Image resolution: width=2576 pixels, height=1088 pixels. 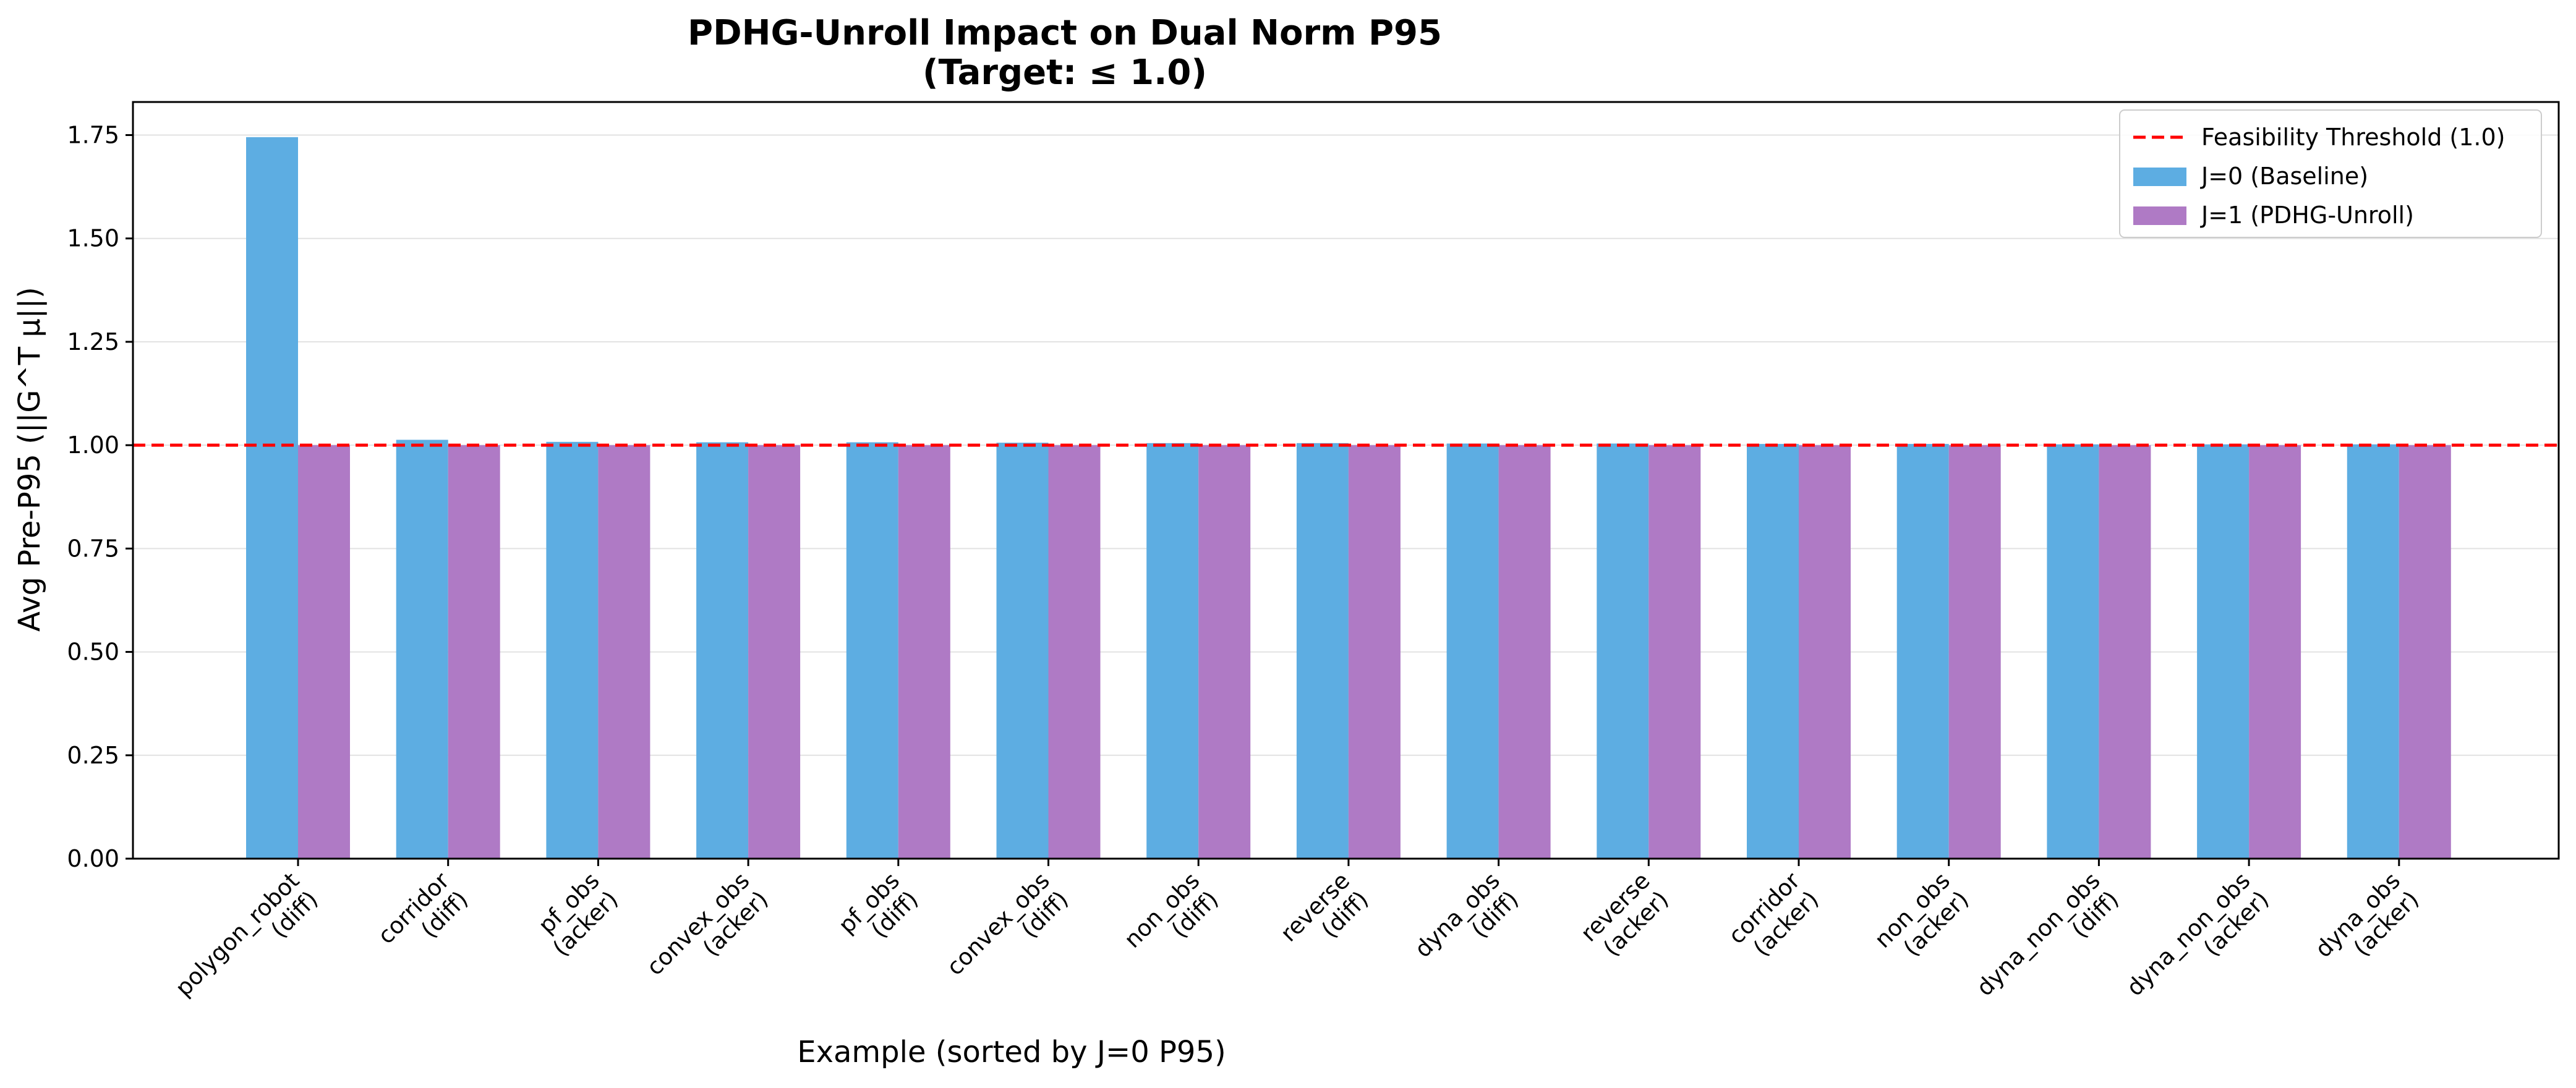 I want to click on x-tick-label: pf_obs(diff), so click(x=879, y=913).